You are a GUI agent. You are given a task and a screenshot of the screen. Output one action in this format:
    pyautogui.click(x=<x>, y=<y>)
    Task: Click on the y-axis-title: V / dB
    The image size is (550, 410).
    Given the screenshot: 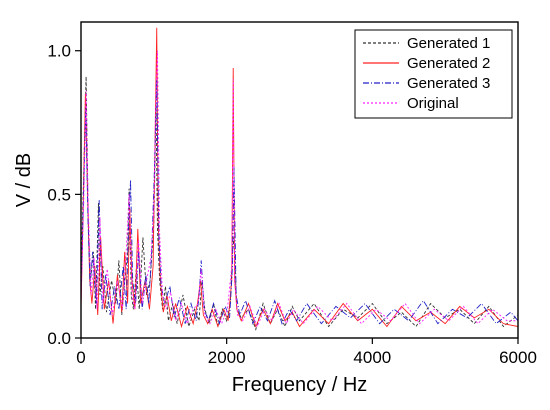 What is the action you would take?
    pyautogui.click(x=24, y=180)
    